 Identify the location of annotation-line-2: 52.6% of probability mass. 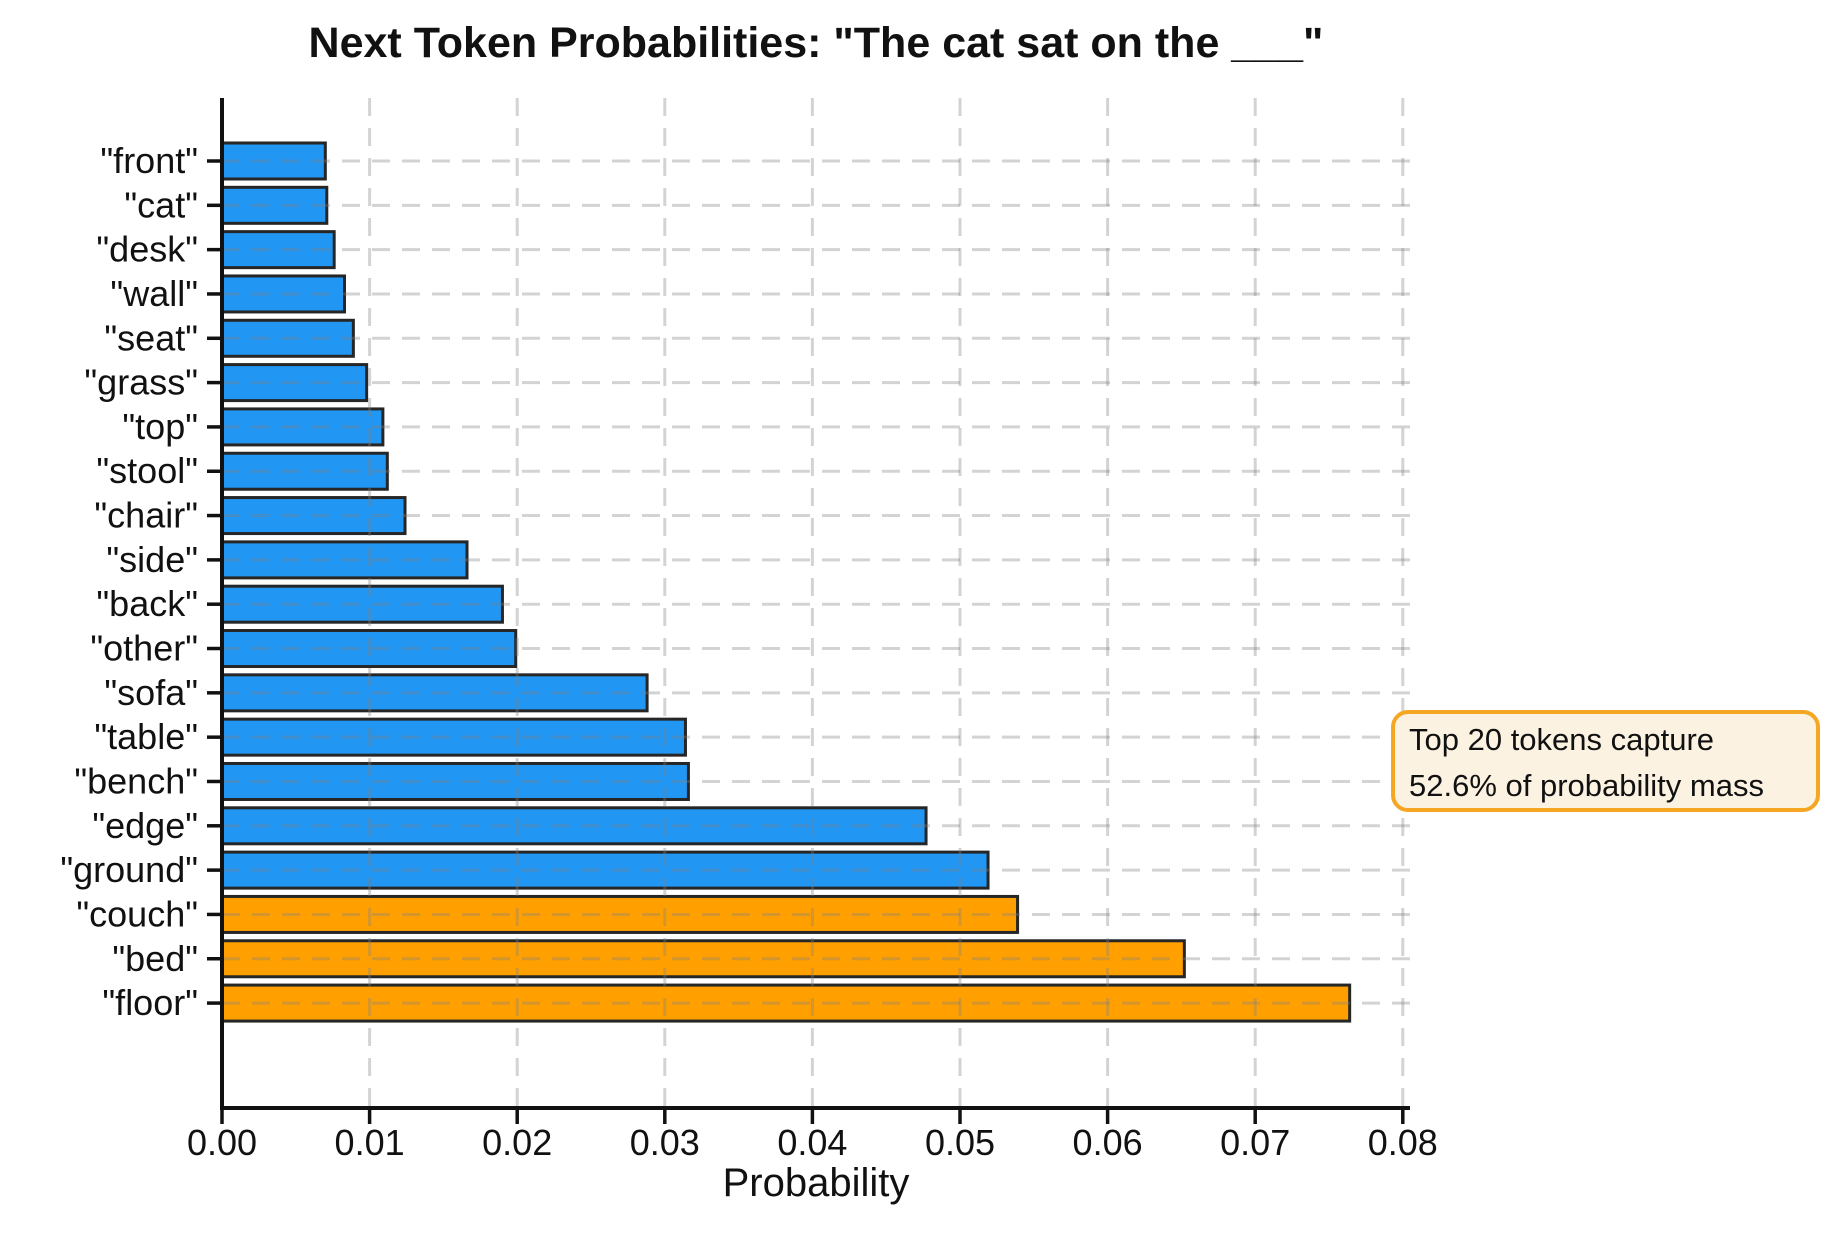
(1586, 785).